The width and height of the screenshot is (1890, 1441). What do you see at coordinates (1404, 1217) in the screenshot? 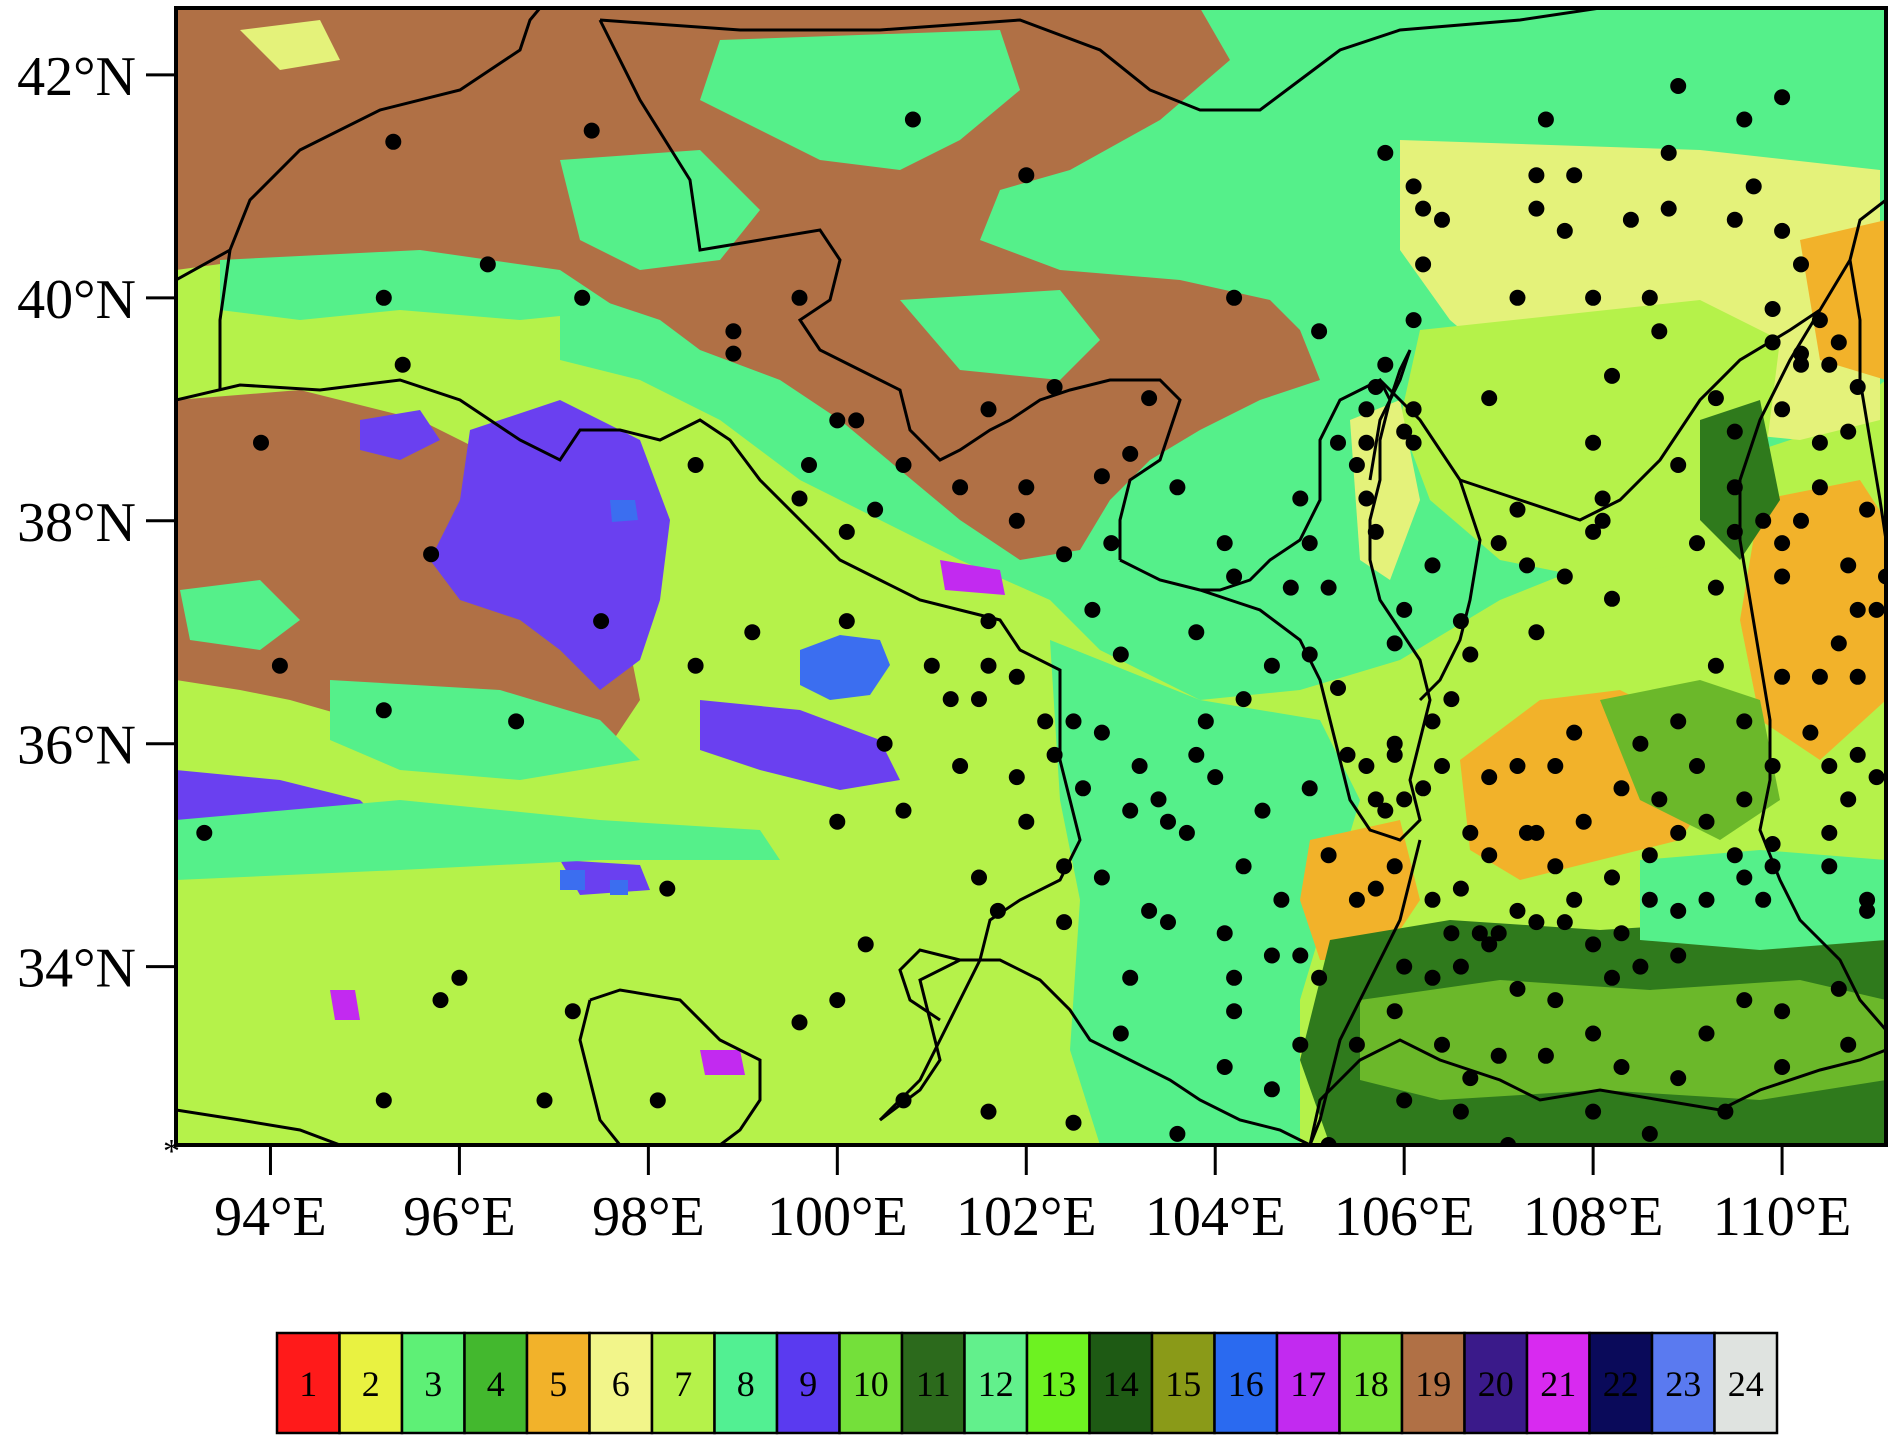
I see `lon-tick-label: 106°E` at bounding box center [1404, 1217].